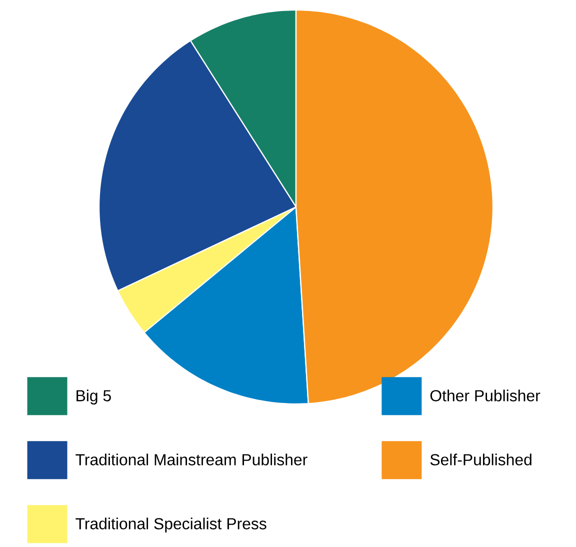 The width and height of the screenshot is (576, 547). What do you see at coordinates (481, 460) in the screenshot?
I see `legend-label: Self-Published` at bounding box center [481, 460].